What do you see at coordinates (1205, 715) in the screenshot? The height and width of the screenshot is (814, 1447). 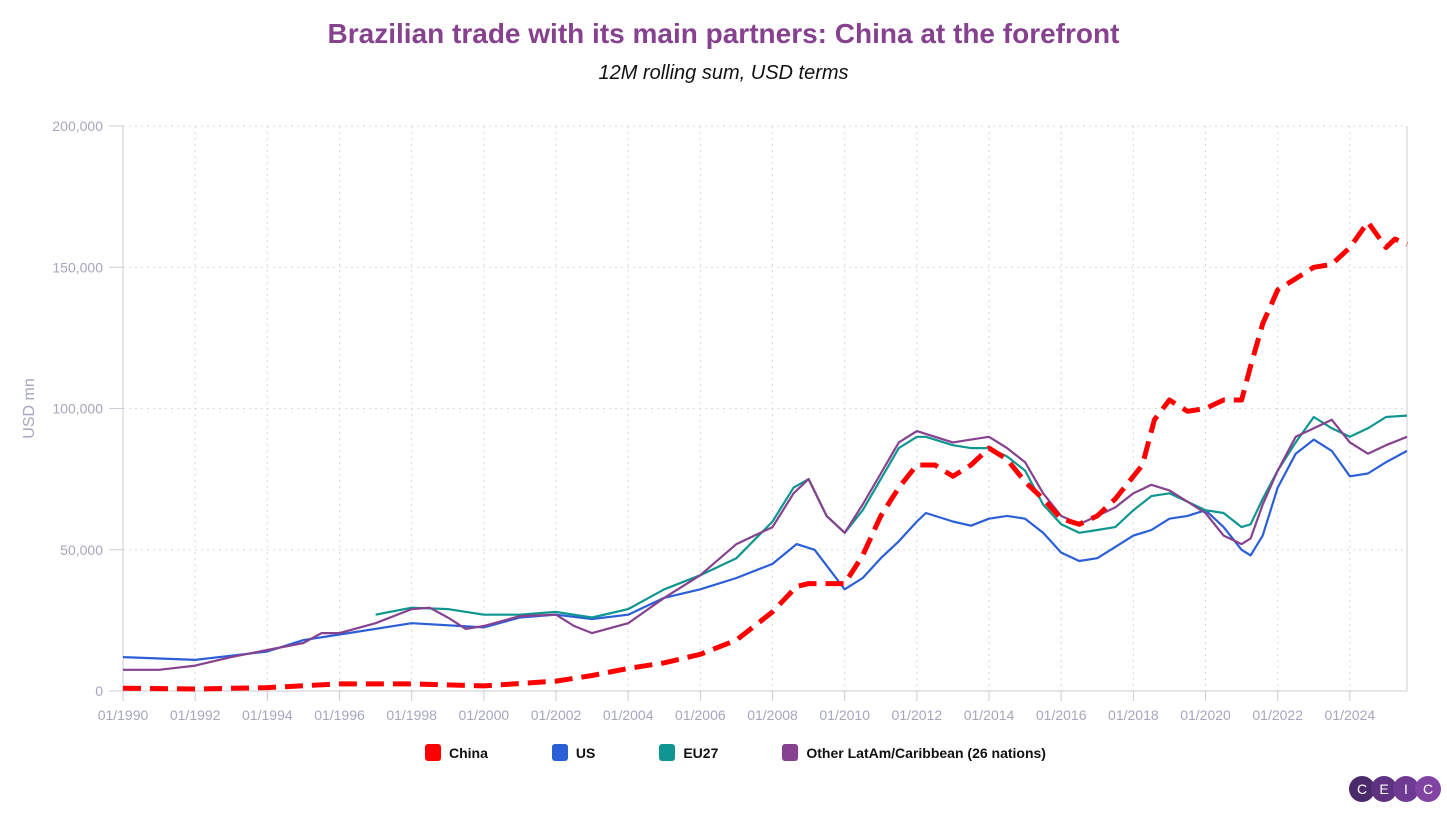 I see `x-tick-label: 01/2020` at bounding box center [1205, 715].